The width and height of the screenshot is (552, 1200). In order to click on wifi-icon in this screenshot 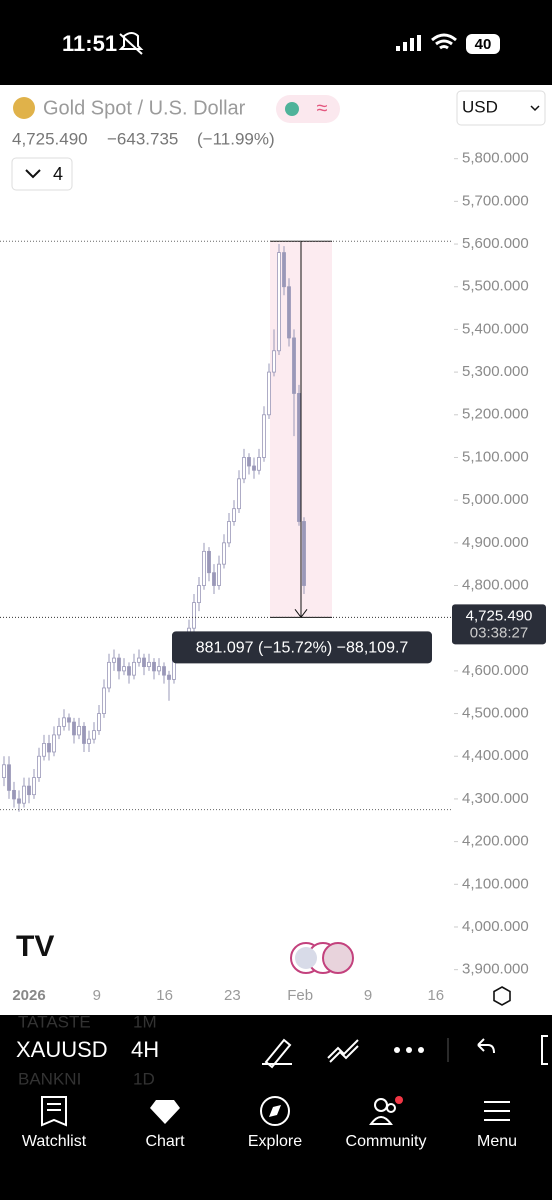, I will do `click(444, 41)`.